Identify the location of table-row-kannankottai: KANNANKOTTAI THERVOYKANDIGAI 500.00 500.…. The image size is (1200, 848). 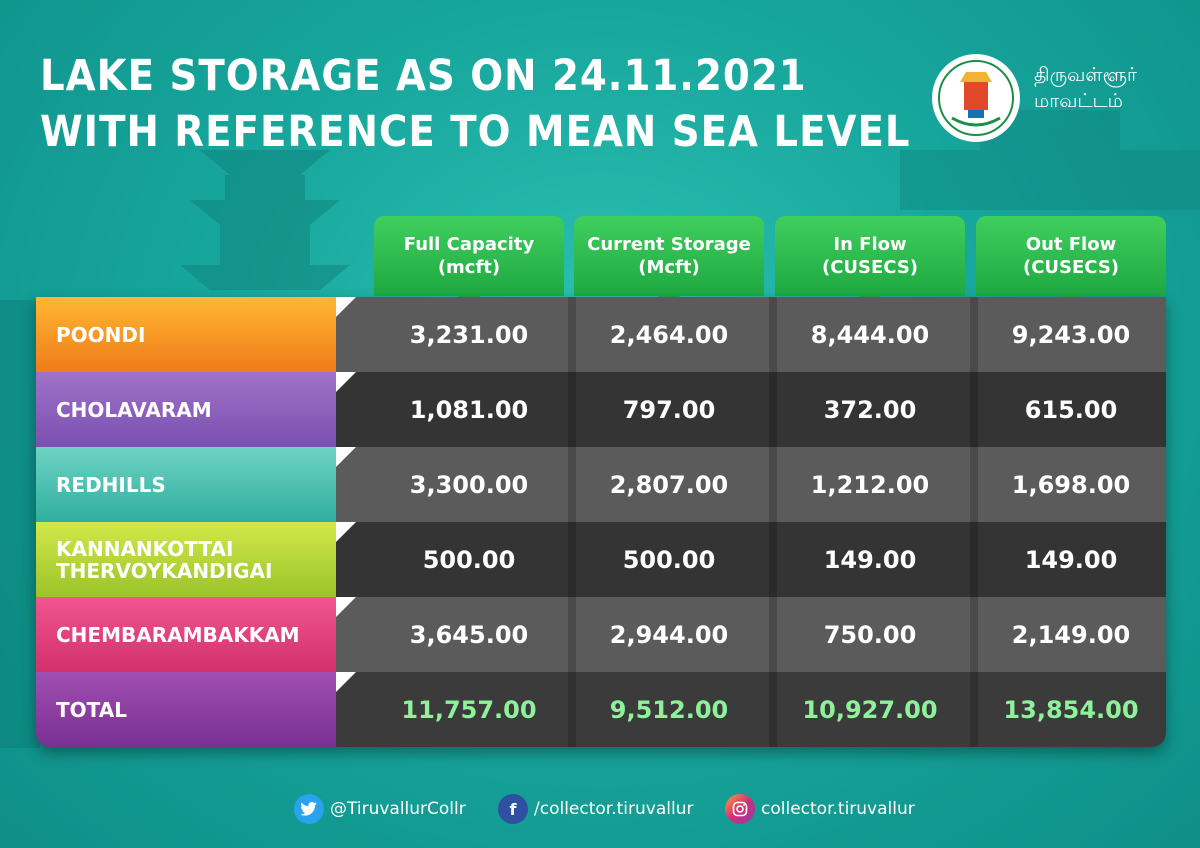
(601, 559).